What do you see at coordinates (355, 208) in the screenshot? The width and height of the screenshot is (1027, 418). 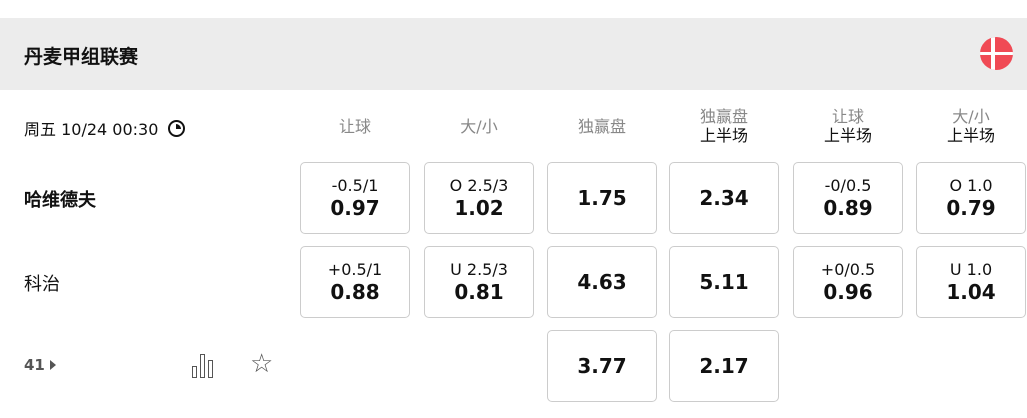 I see `odds-value: 0.97` at bounding box center [355, 208].